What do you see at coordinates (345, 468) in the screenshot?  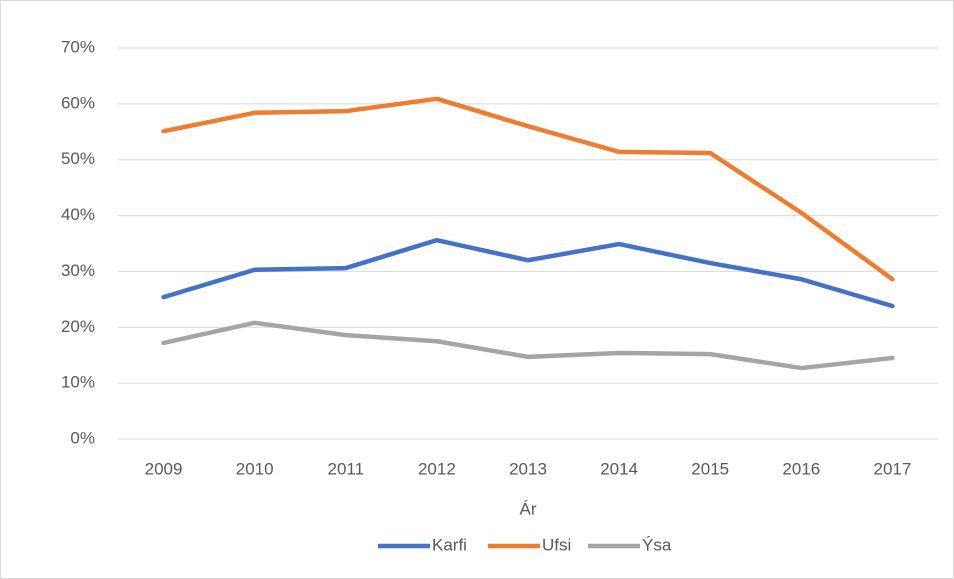 I see `x-tick-label: 2011` at bounding box center [345, 468].